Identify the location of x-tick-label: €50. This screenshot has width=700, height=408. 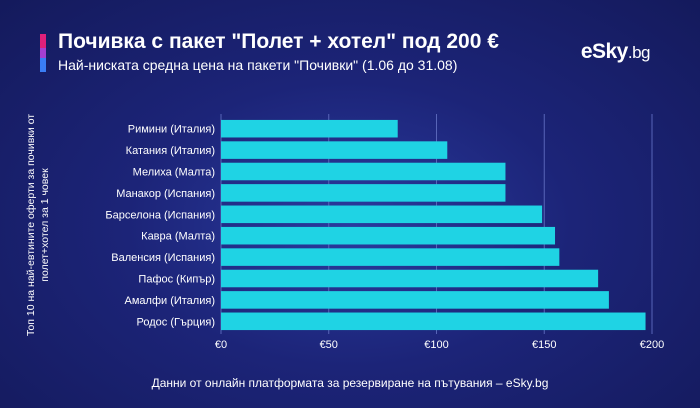
(329, 345).